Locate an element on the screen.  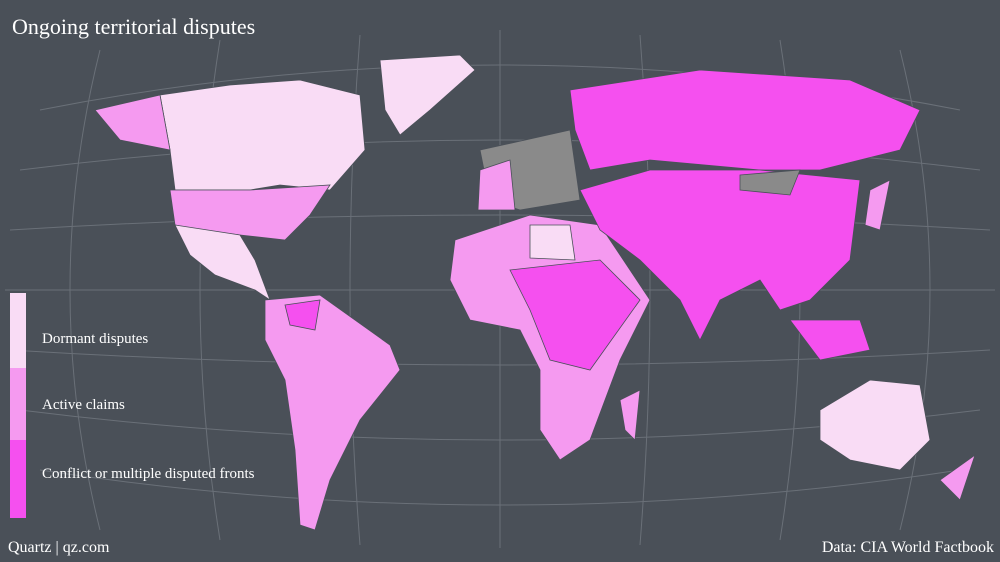
japan is located at coordinates (877, 205).